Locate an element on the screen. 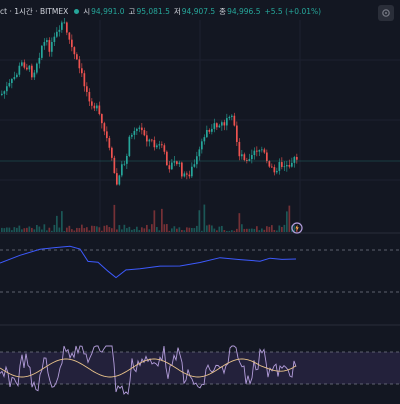  chart-settings-button is located at coordinates (386, 13).